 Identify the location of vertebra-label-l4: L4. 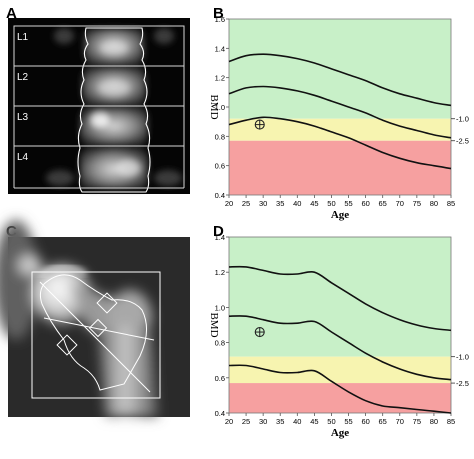
(23, 157).